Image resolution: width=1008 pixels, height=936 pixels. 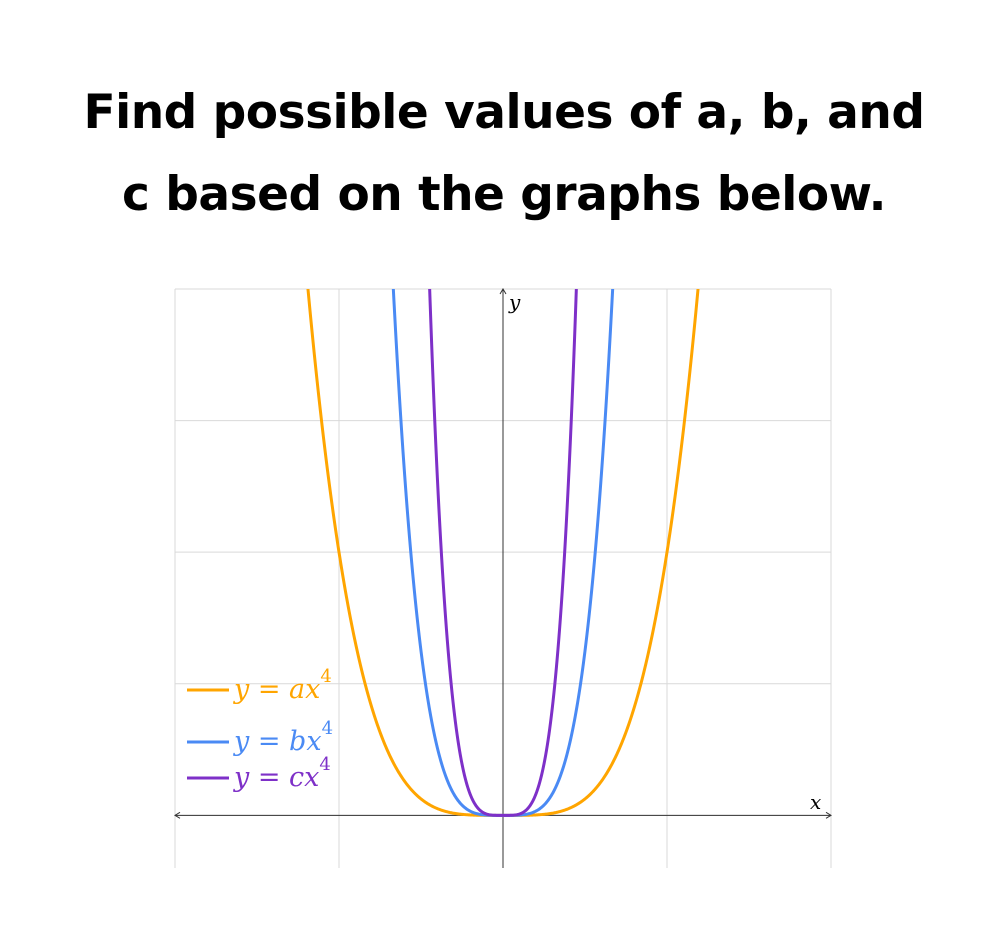 I want to click on y-axis-arrow, so click(x=503, y=291).